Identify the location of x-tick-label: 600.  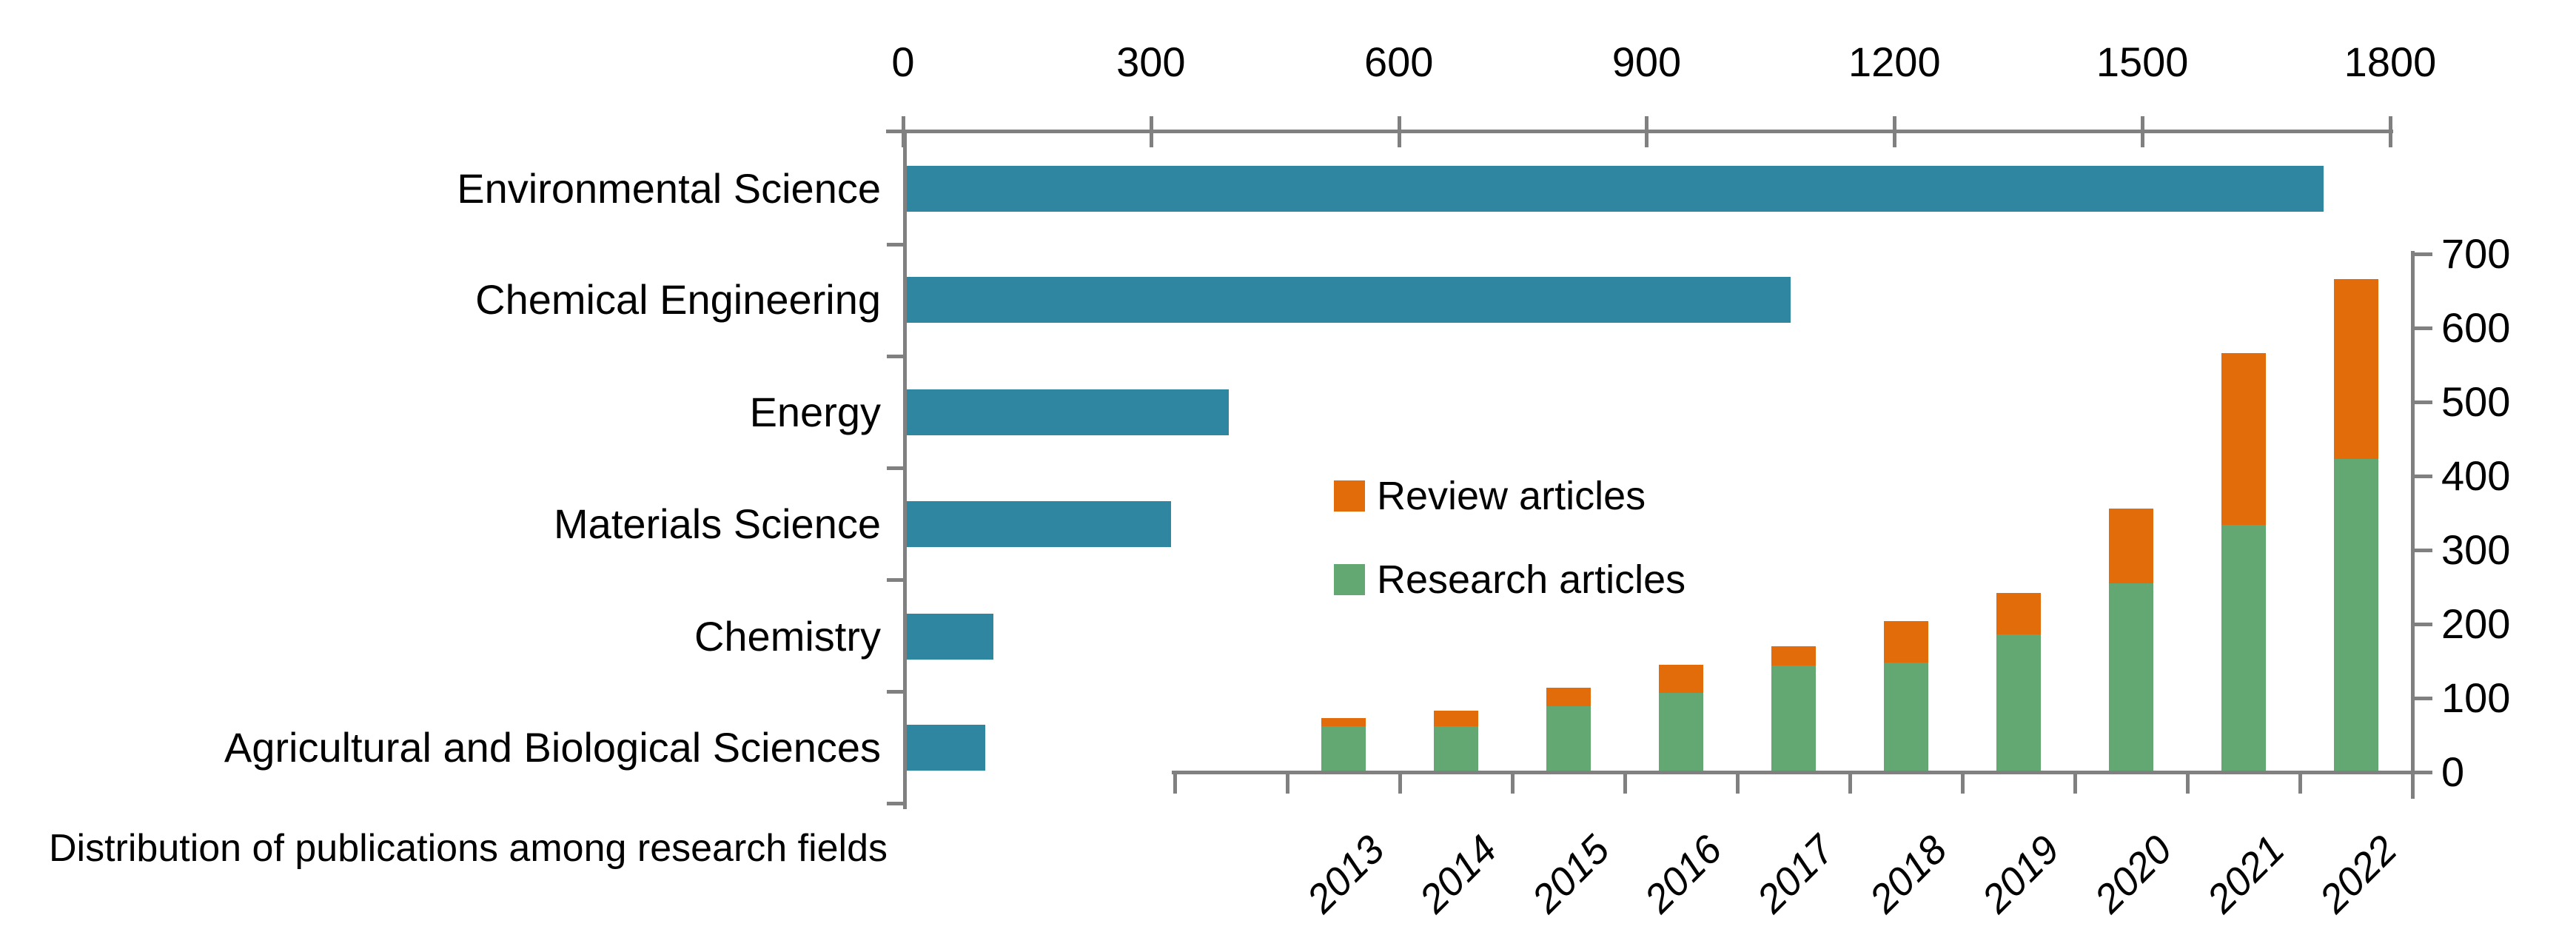
(1399, 61).